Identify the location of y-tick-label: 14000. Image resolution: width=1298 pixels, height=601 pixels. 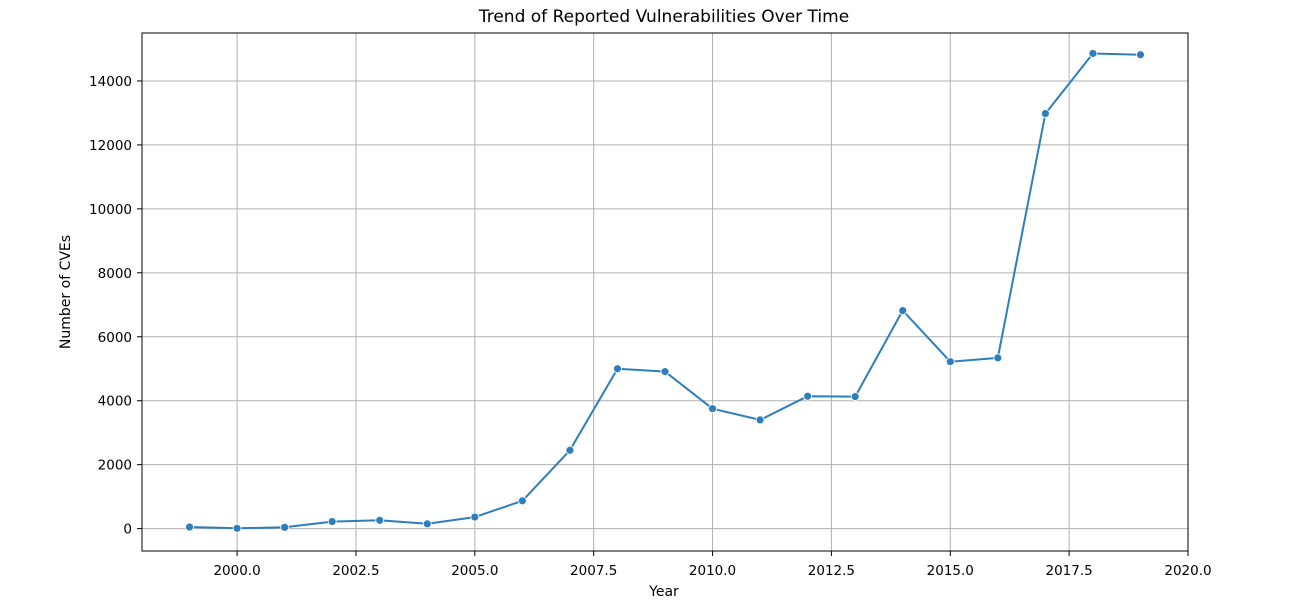
(110, 82).